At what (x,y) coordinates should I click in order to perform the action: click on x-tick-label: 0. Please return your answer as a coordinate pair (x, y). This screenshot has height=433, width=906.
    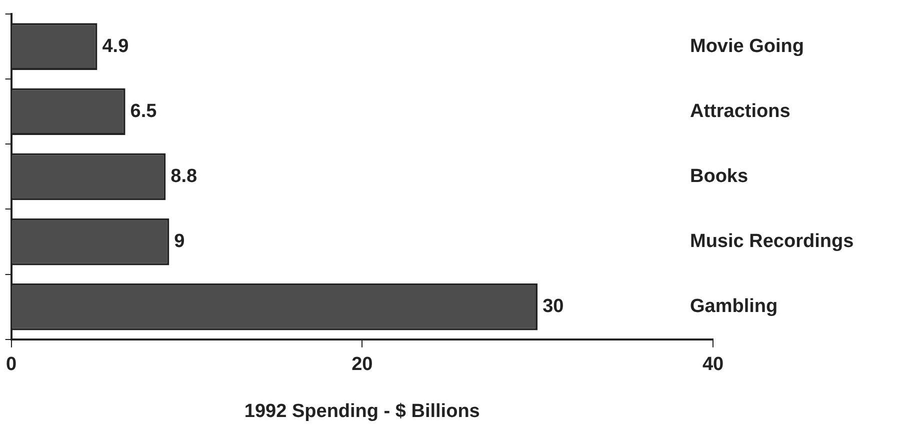
    Looking at the image, I should click on (11, 365).